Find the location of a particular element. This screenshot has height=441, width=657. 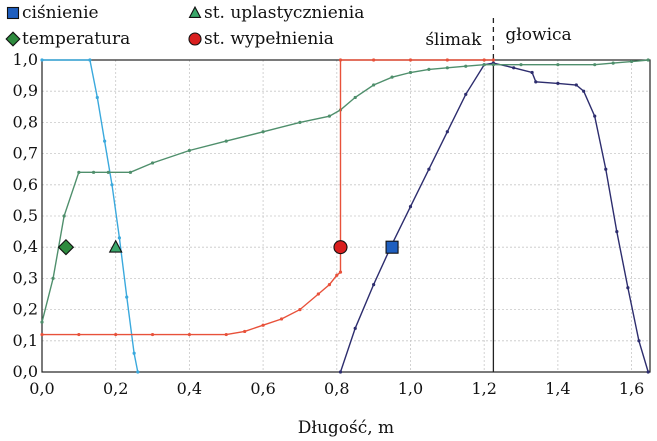

x-tick-label-6: 1,2 is located at coordinates (483, 388).